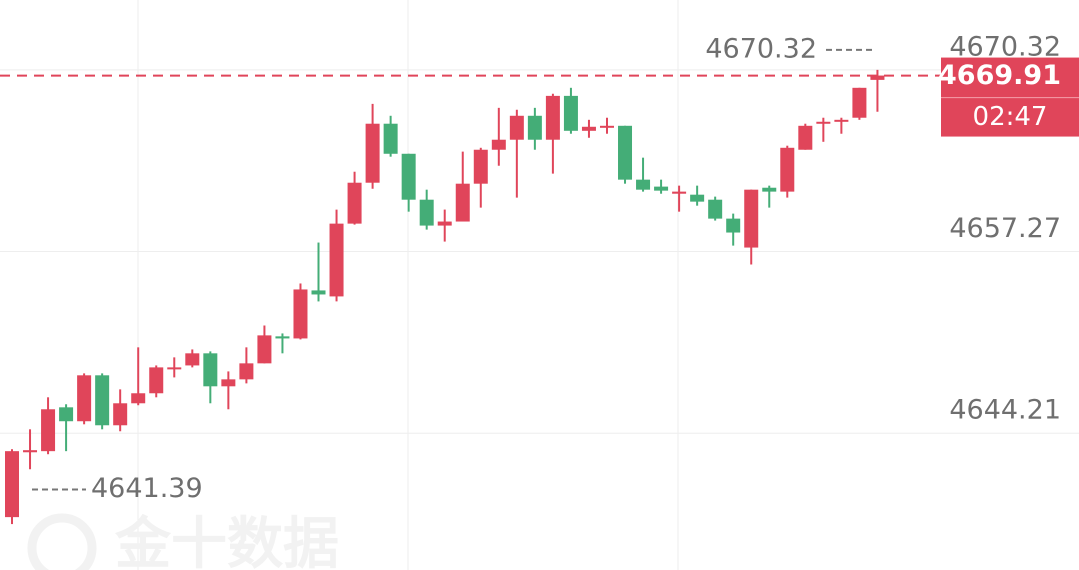  What do you see at coordinates (1005, 46) in the screenshot?
I see `y-tick-label: 4670.32` at bounding box center [1005, 46].